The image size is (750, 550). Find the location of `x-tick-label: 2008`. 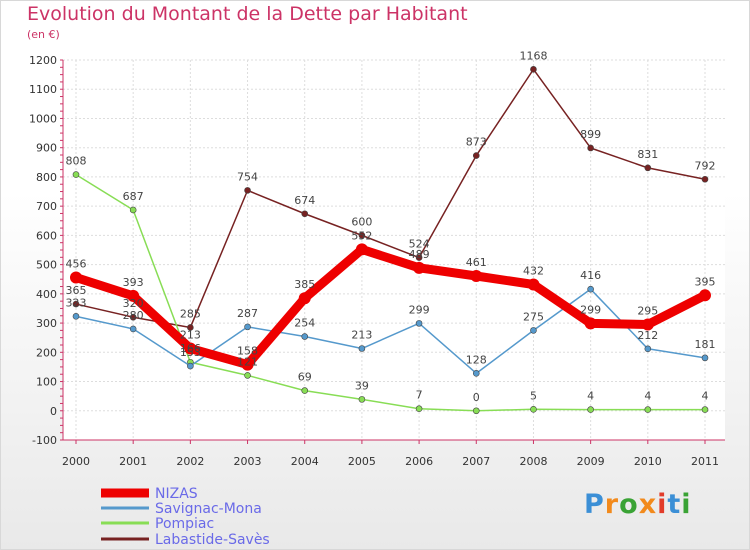

x-tick-label: 2008 is located at coordinates (533, 461).